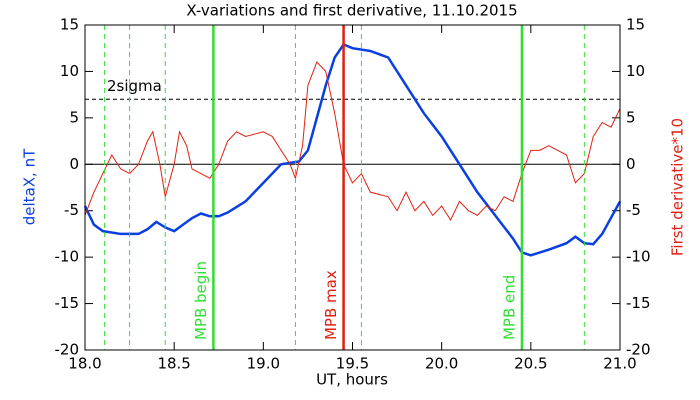 The height and width of the screenshot is (400, 700). Describe the element at coordinates (530, 364) in the screenshot. I see `x-tick-label: 20.5` at that location.